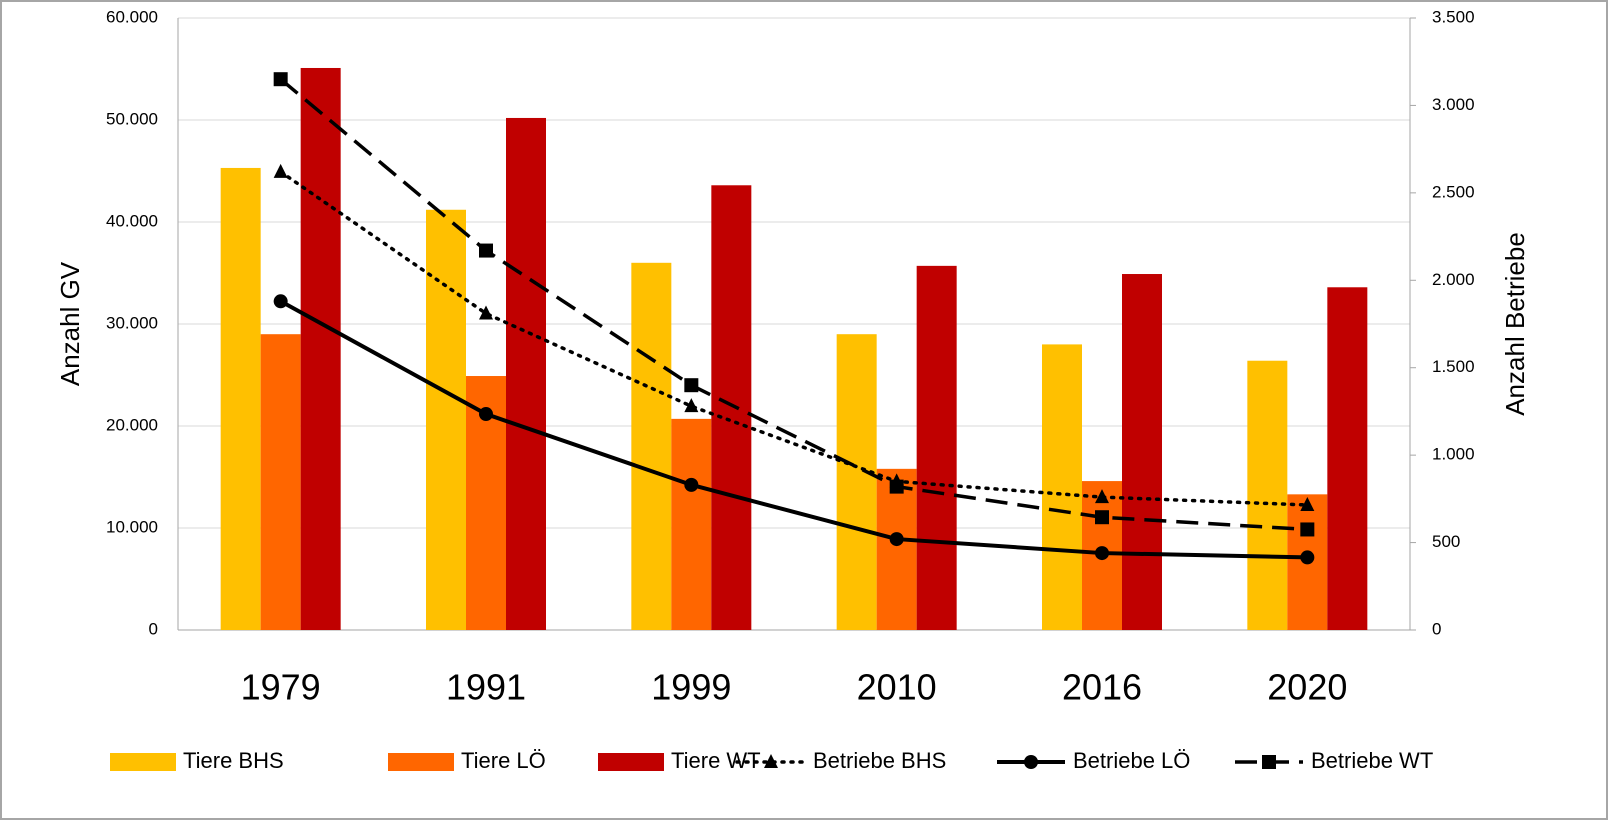 This screenshot has height=820, width=1608. I want to click on x-tick-label: 1979, so click(281, 687).